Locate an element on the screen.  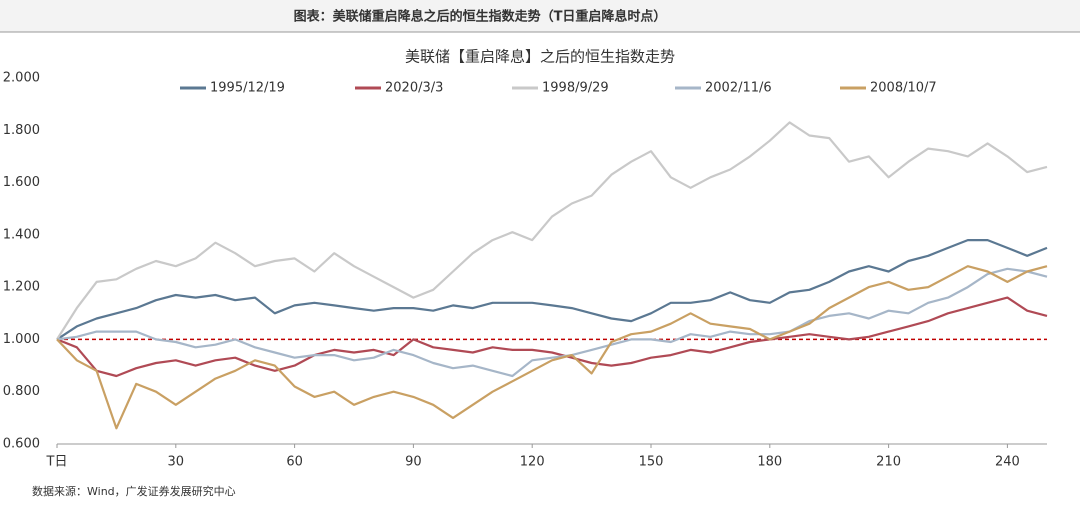
header-bar is located at coordinates (540, 16).